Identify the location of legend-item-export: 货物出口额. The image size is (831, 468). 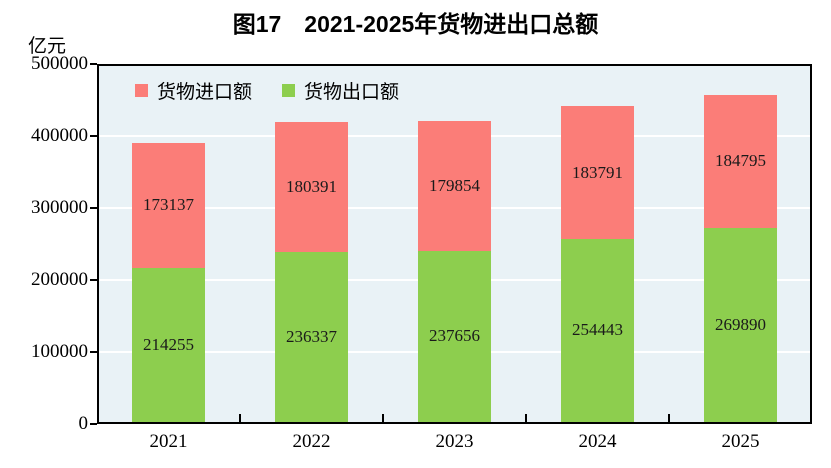
(340, 90).